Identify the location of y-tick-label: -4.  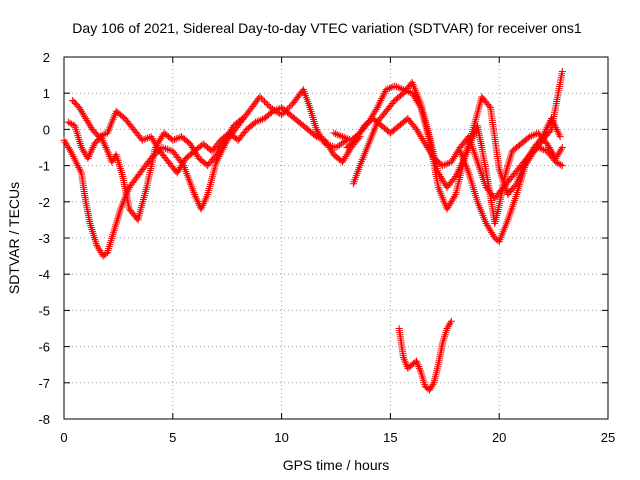
(44, 274).